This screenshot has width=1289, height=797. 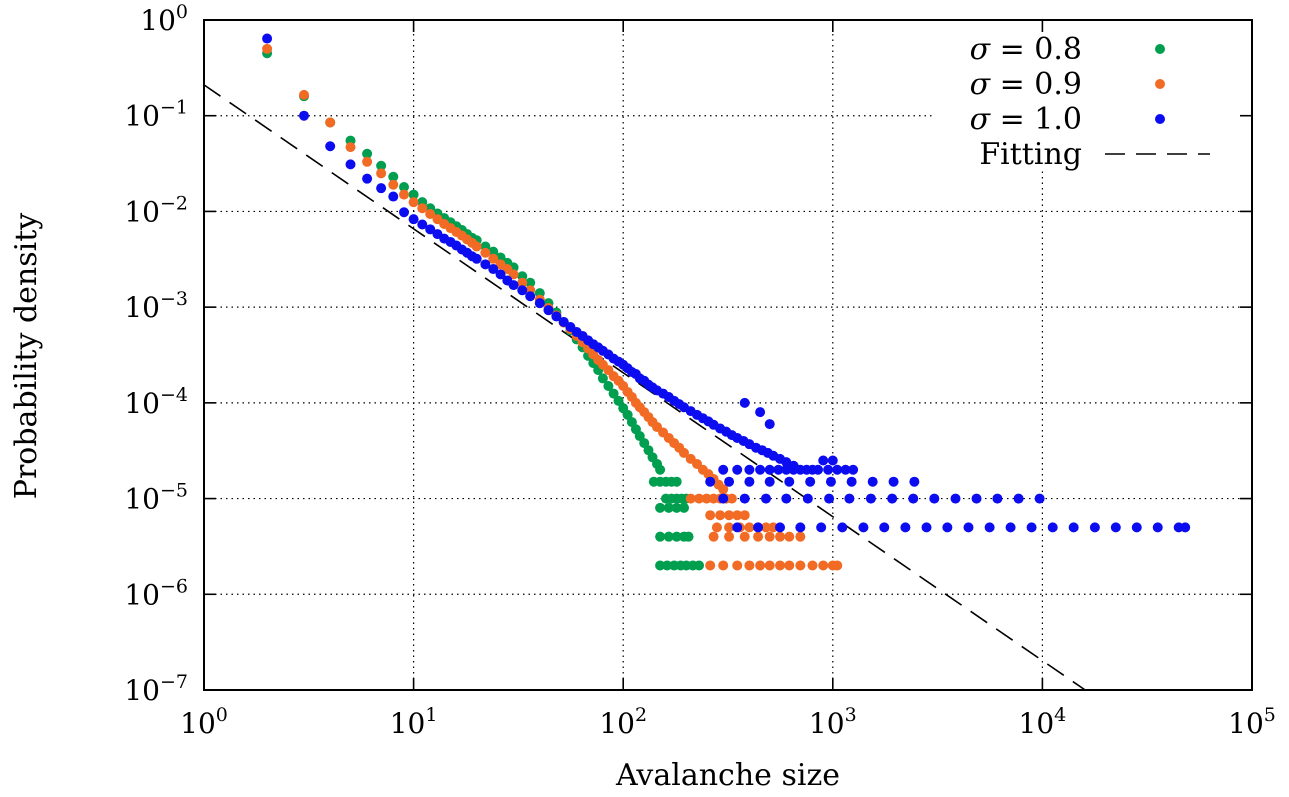 I want to click on x-tick-label: 100, so click(x=204, y=722).